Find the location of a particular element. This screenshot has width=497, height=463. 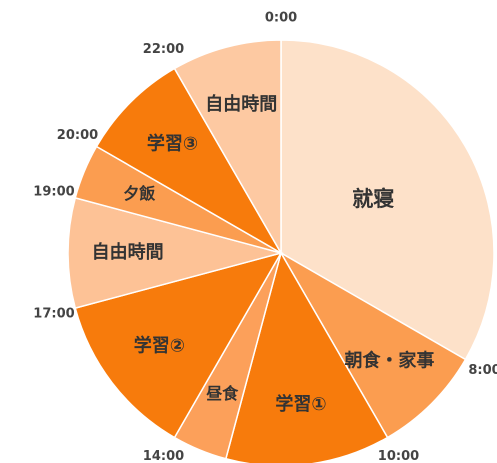

time-label: 0:00 is located at coordinates (281, 18).